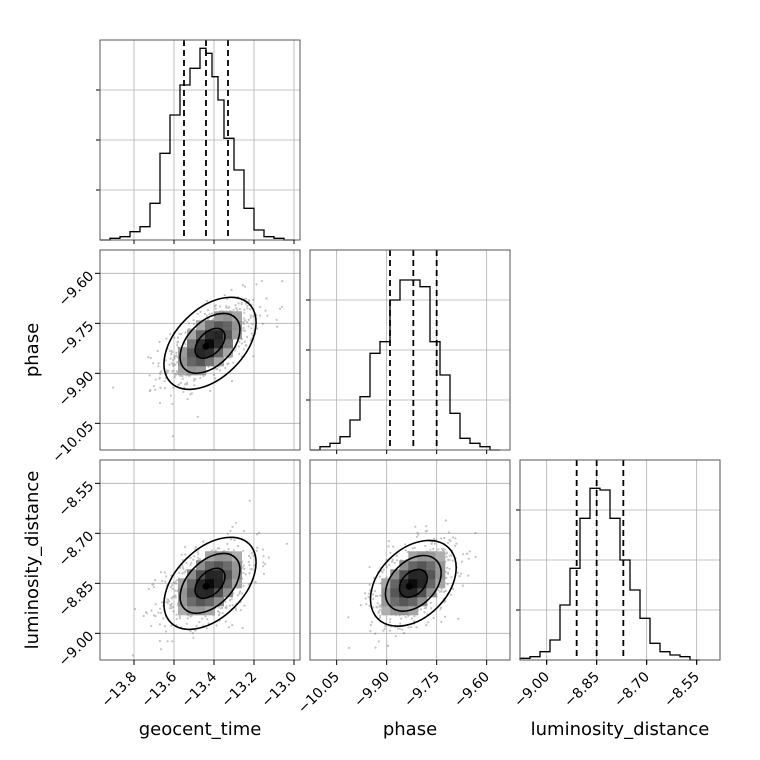 This screenshot has width=760, height=760. Describe the element at coordinates (609, 574) in the screenshot. I see `histogram-luminosity_distance` at that location.